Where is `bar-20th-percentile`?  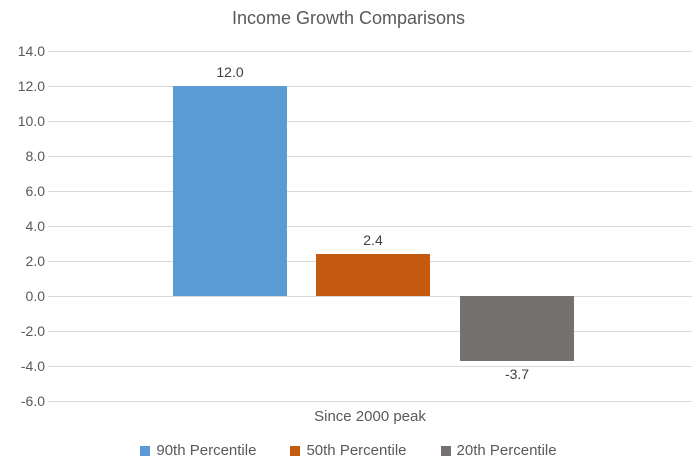 bar-20th-percentile is located at coordinates (517, 328).